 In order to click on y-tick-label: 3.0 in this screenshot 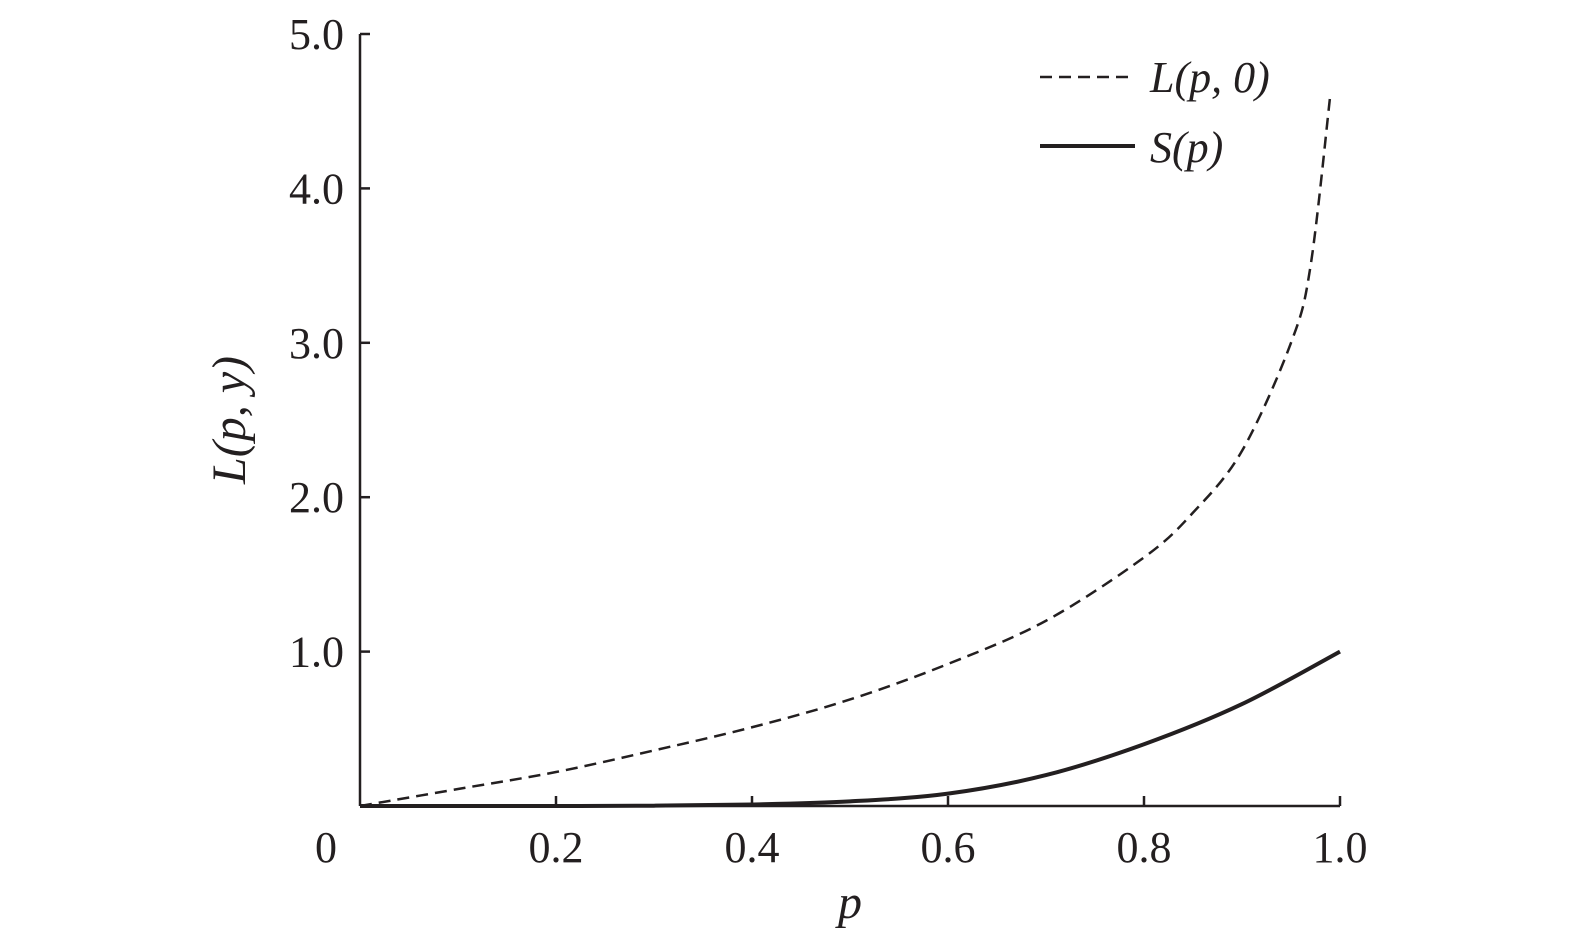, I will do `click(316, 343)`.